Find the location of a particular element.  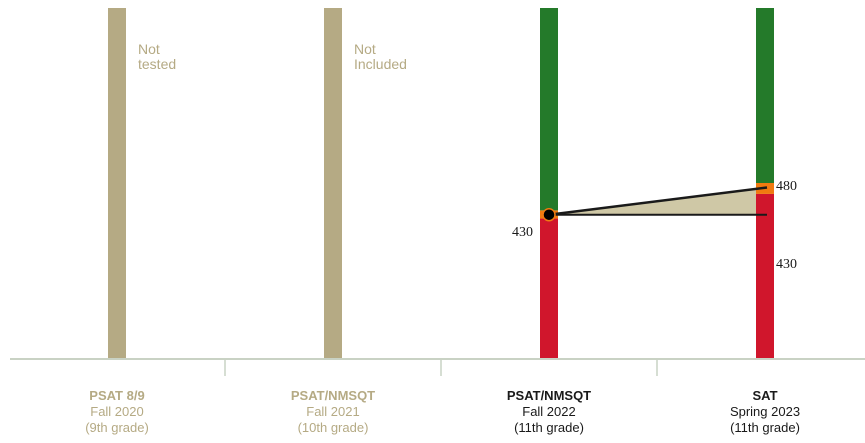

projection-low-label: 430 is located at coordinates (786, 264).